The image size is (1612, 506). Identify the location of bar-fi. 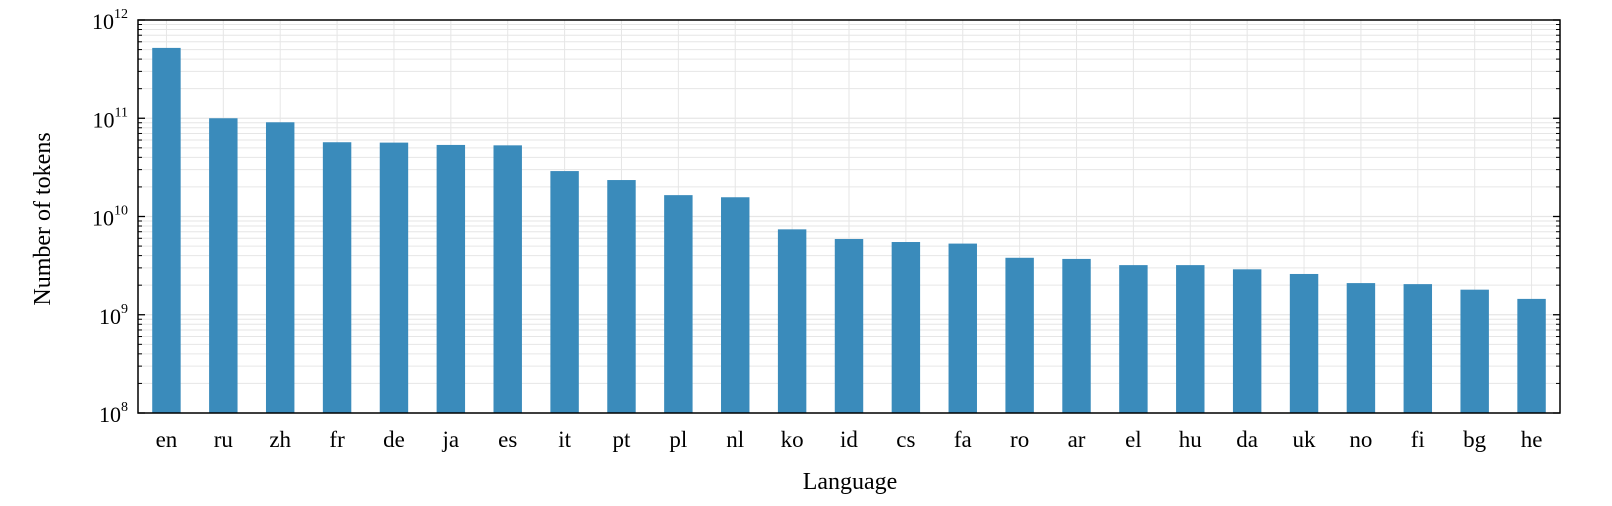
(1418, 348).